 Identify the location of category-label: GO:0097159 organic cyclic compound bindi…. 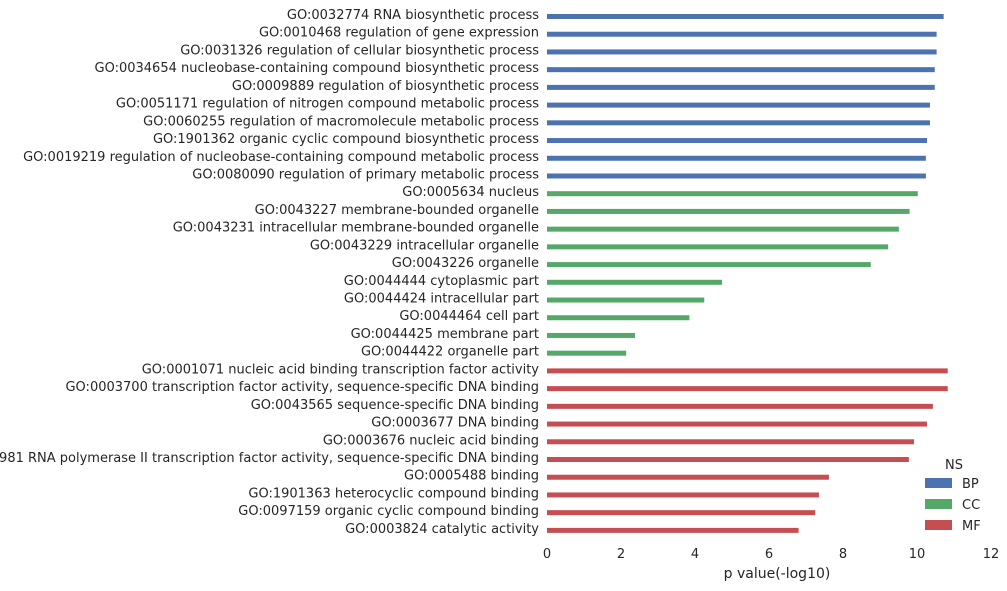
(388, 511).